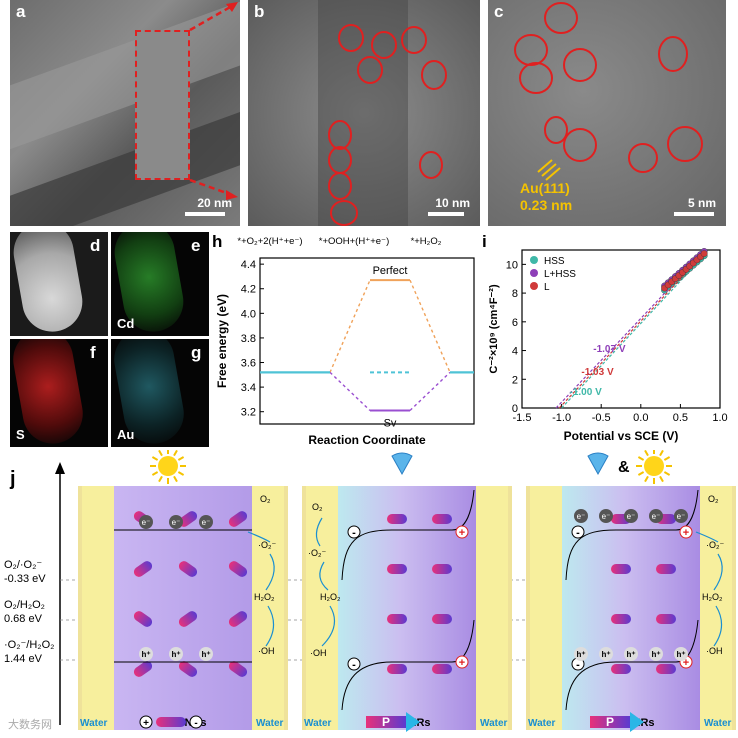 The height and width of the screenshot is (738, 738). I want to click on scale-text-c: 5 nm, so click(701, 203).